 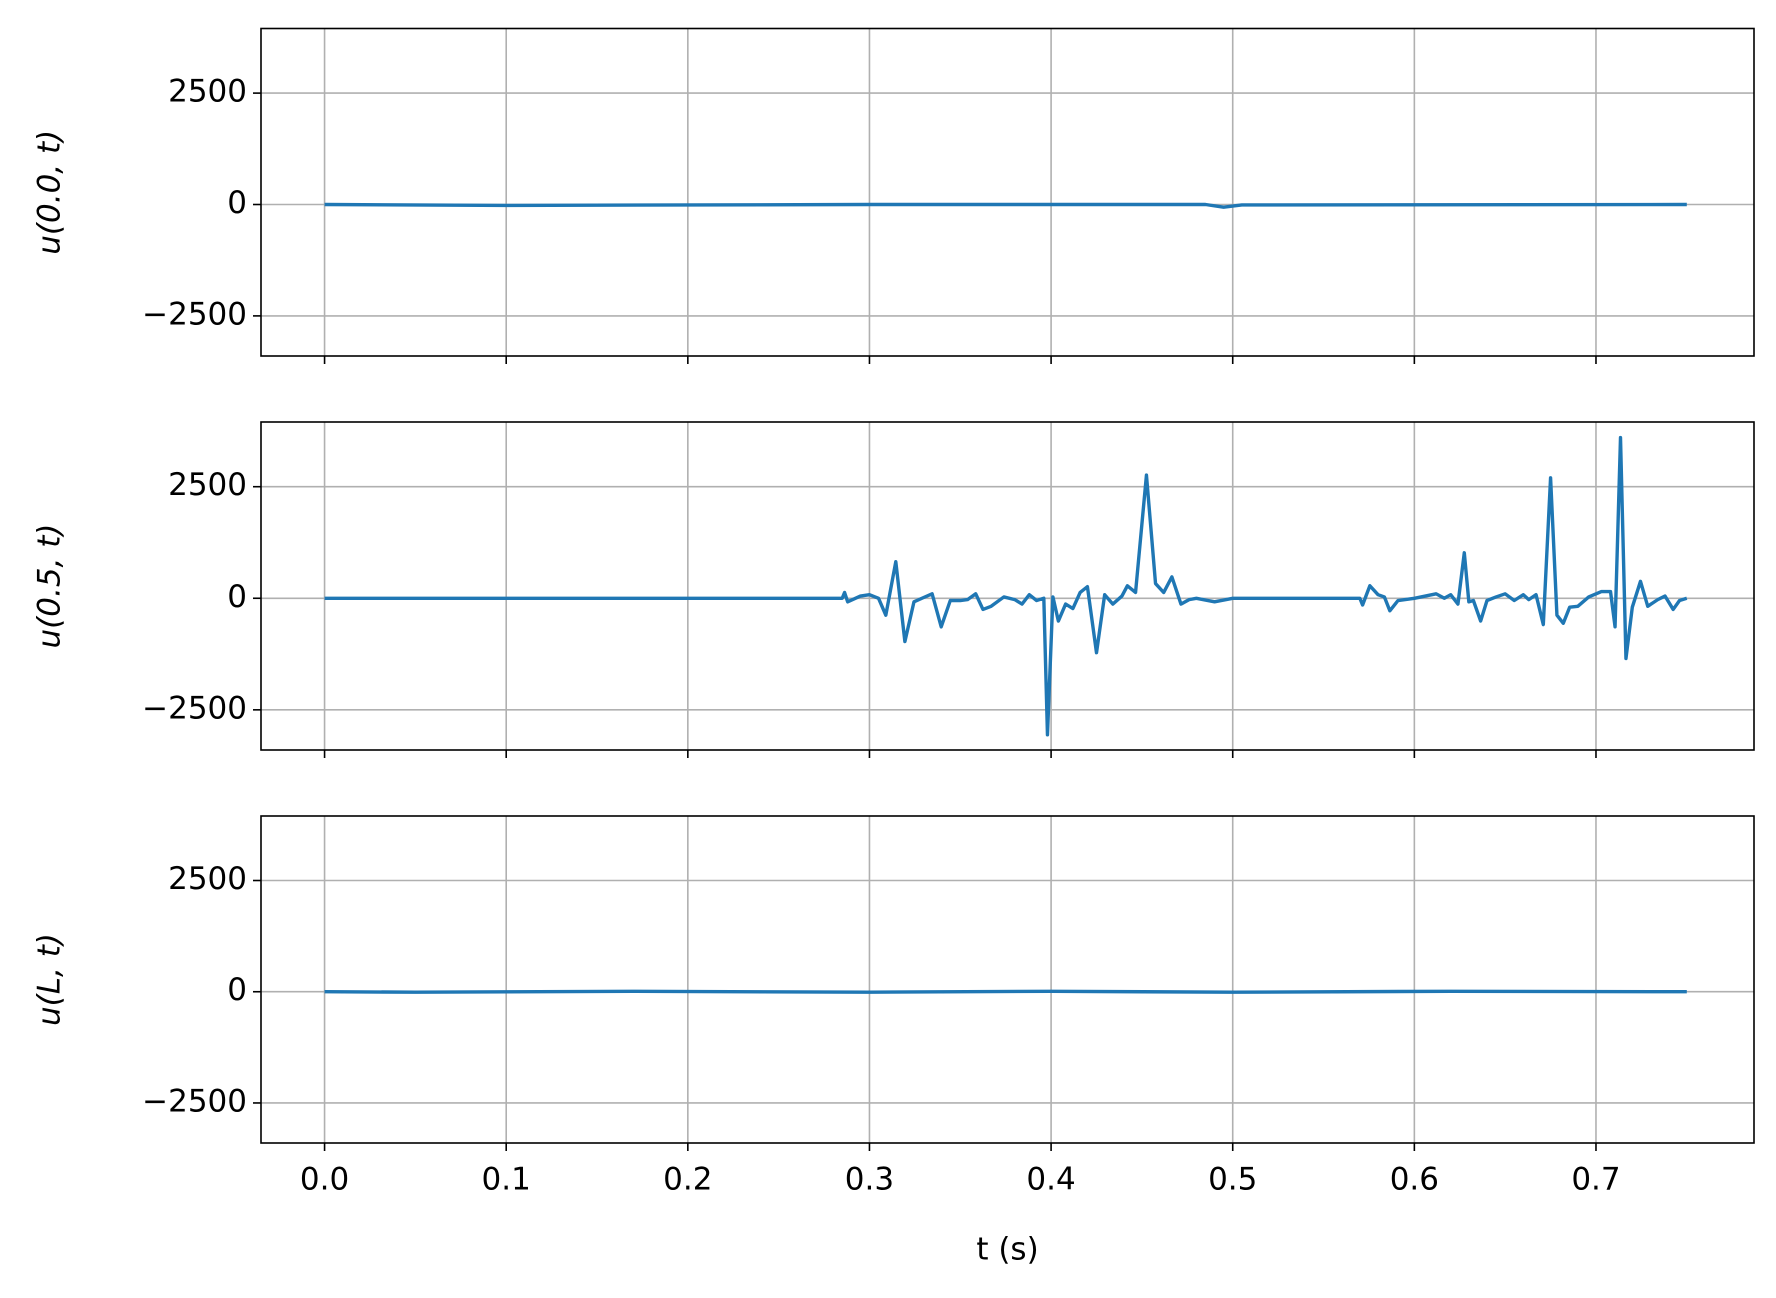 I want to click on x-axis-label: t (s), so click(x=1007, y=1250).